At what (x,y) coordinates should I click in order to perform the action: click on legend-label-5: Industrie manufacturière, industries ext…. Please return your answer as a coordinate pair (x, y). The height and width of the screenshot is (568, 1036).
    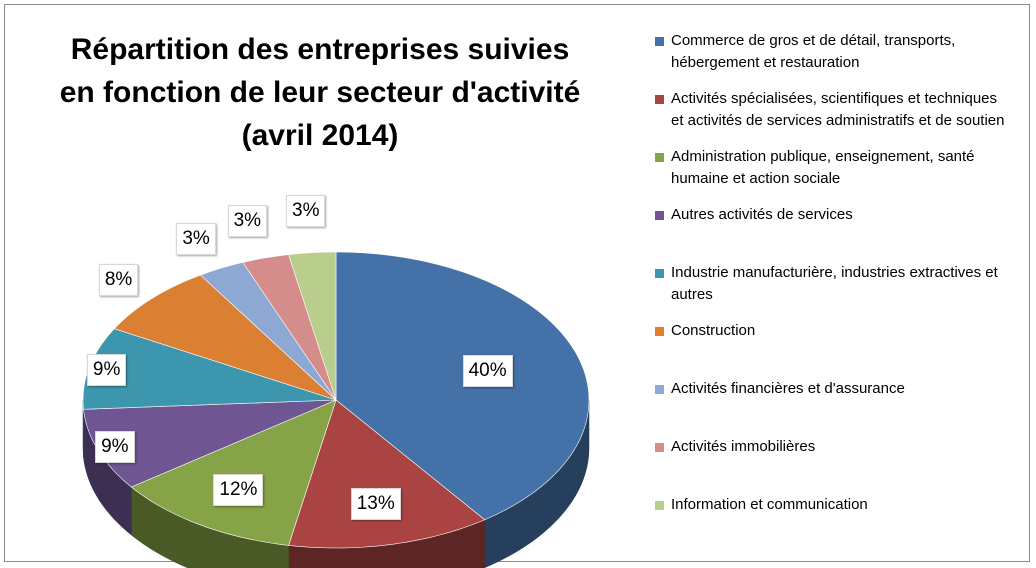
    Looking at the image, I should click on (848, 284).